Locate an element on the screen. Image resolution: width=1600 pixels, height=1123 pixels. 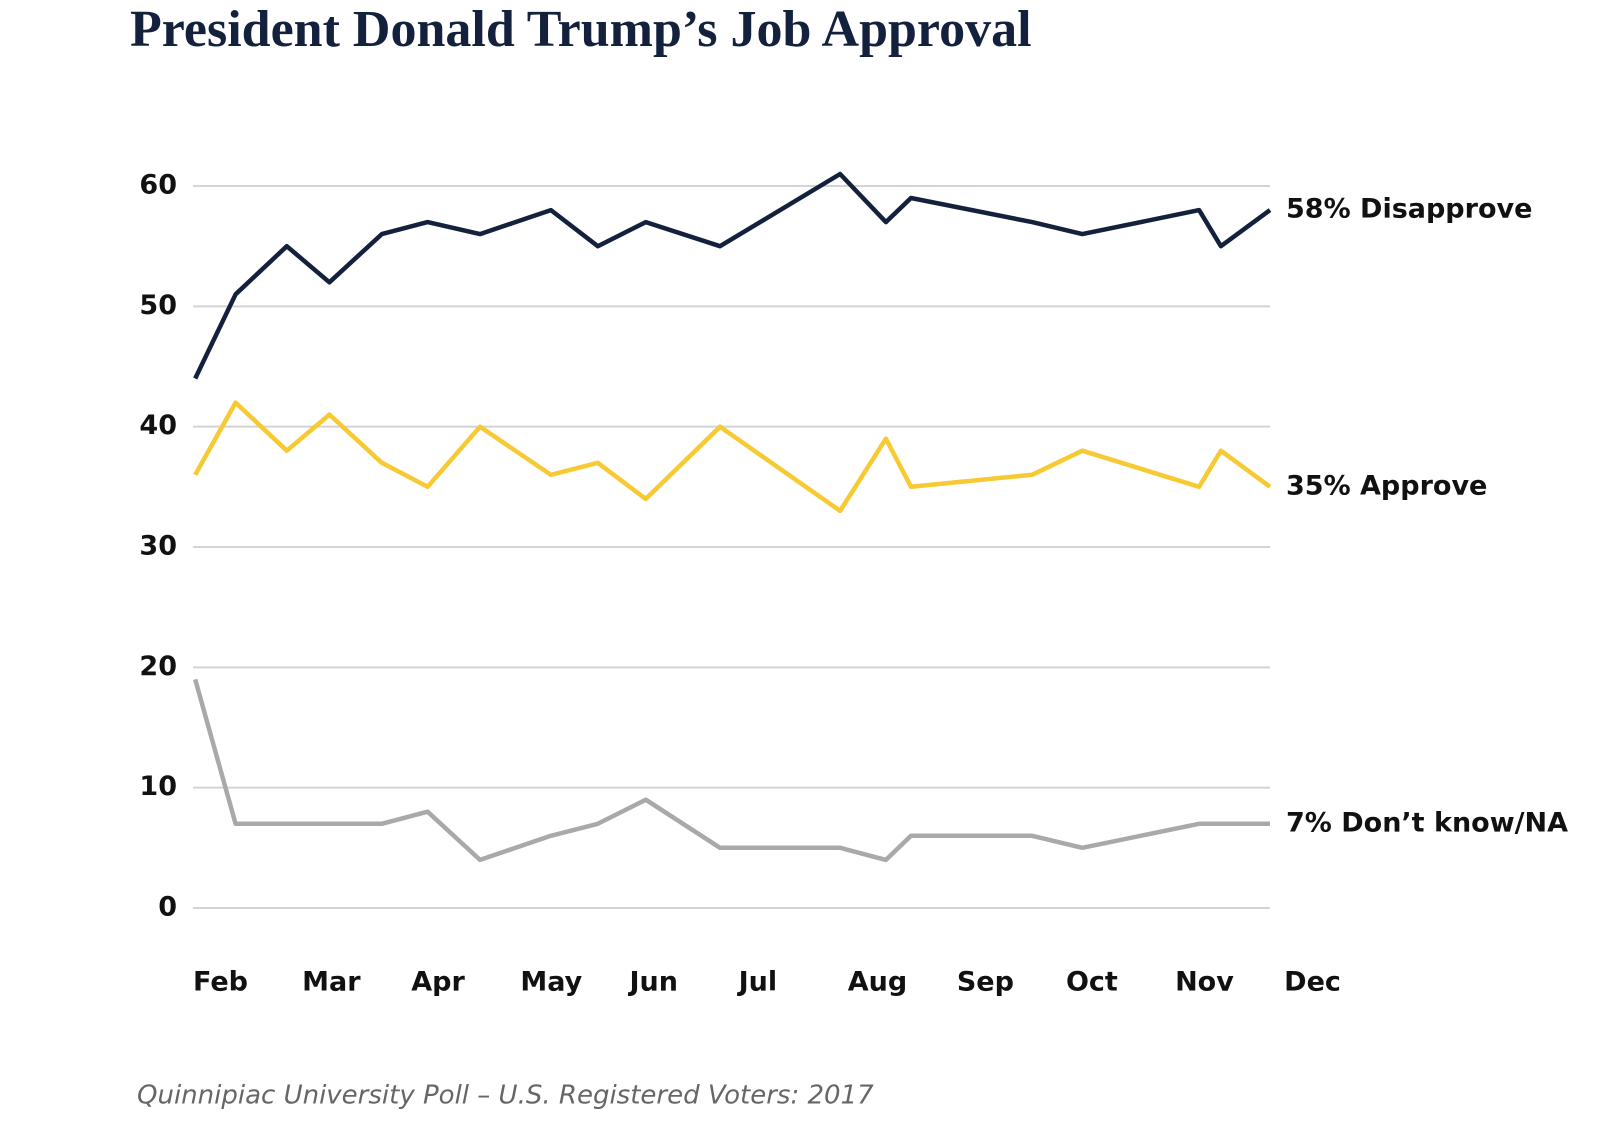
x-tick-label: Feb is located at coordinates (220, 982).